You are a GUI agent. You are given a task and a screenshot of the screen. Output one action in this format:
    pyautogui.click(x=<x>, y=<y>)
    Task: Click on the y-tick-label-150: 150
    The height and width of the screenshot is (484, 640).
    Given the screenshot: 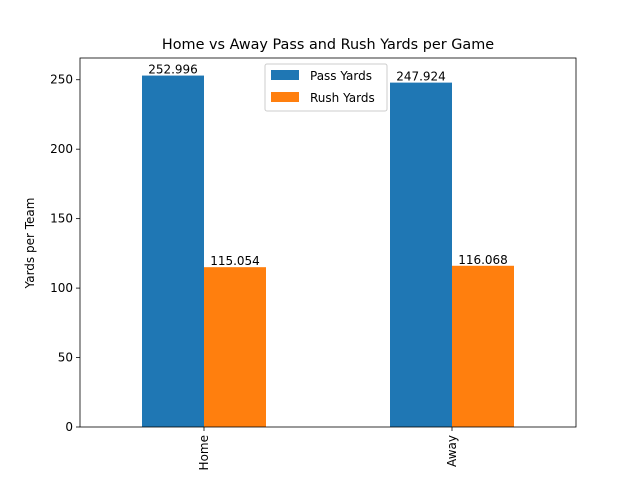 What is the action you would take?
    pyautogui.click(x=61, y=219)
    